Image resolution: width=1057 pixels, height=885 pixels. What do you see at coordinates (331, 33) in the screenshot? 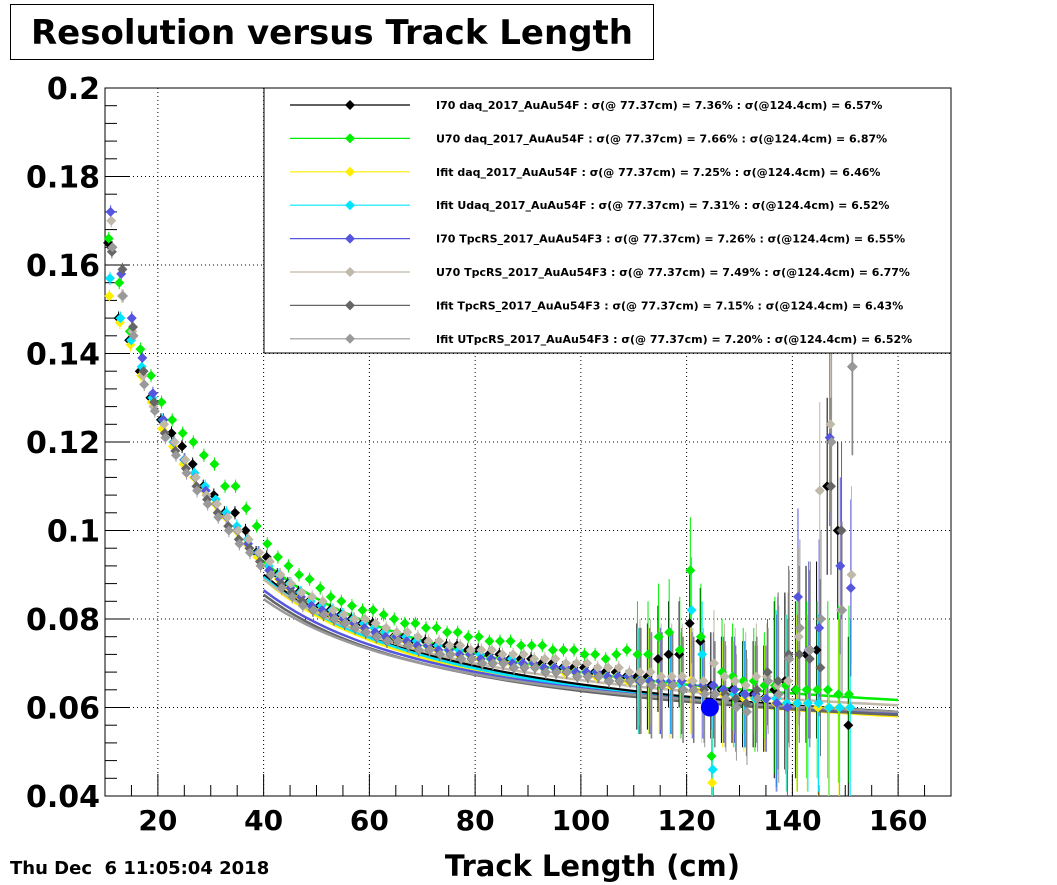
I see `chart-title: Resolution versus Track Length` at bounding box center [331, 33].